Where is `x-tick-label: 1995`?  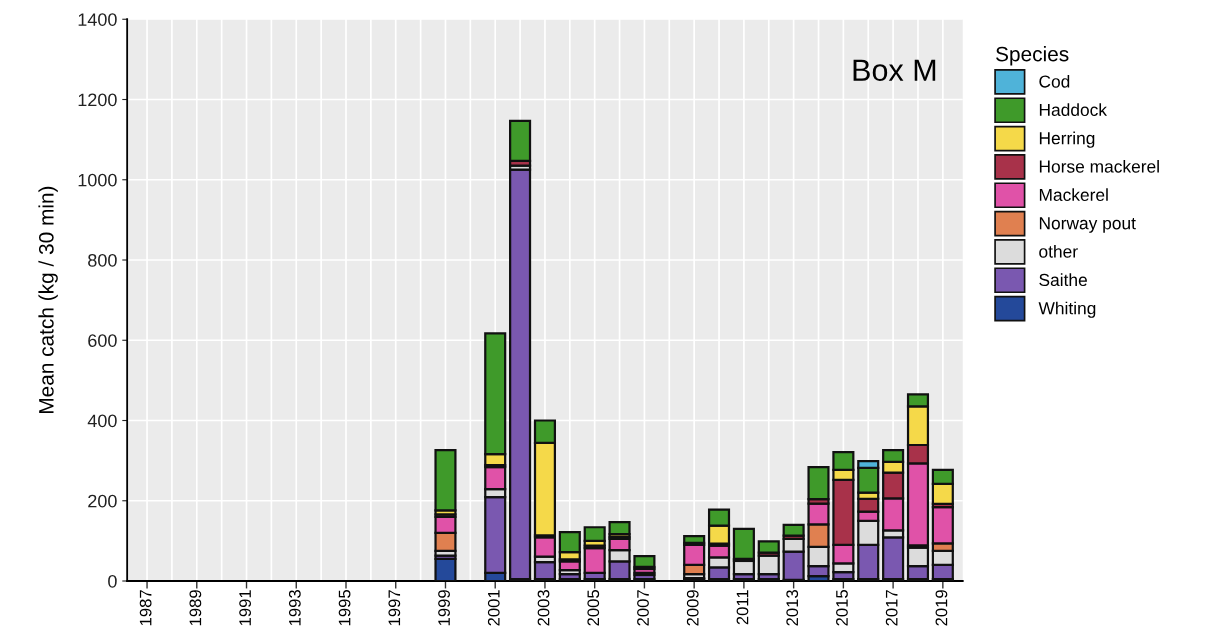 x-tick-label: 1995 is located at coordinates (344, 608).